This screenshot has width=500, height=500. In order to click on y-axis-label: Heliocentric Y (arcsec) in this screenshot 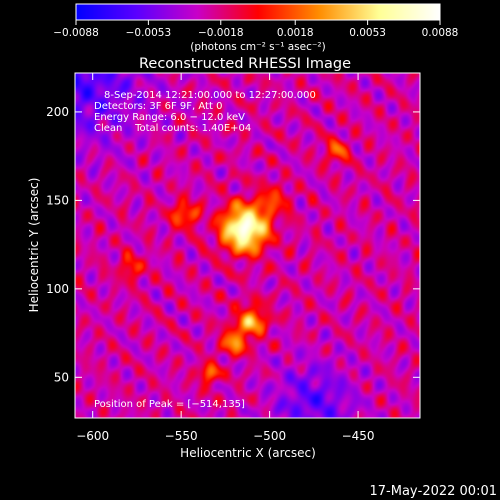, I will do `click(34, 245)`.